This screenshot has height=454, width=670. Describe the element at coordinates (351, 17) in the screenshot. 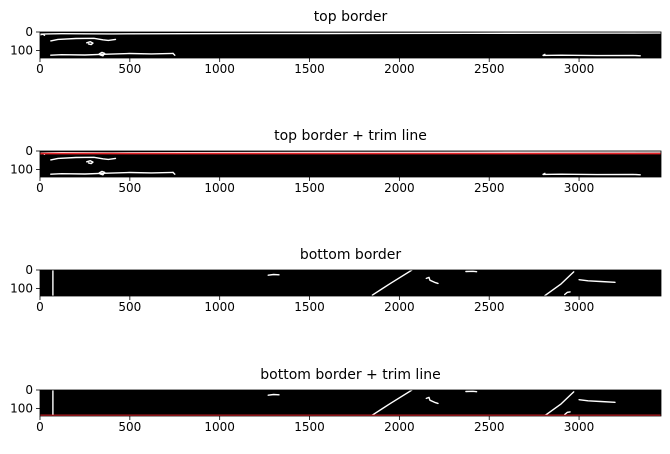

I see `chart-title: top border` at that location.